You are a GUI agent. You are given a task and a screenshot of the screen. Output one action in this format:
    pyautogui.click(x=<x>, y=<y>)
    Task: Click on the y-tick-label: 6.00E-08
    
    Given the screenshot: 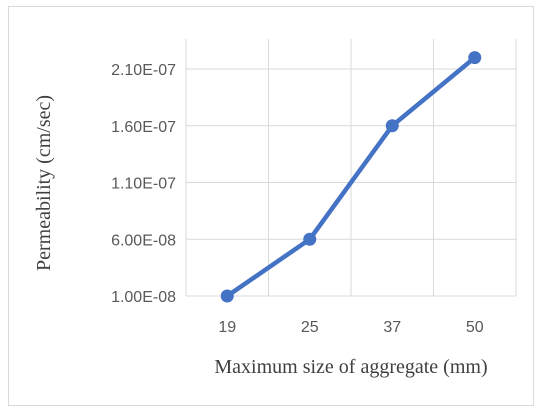 What is the action you would take?
    pyautogui.click(x=143, y=240)
    